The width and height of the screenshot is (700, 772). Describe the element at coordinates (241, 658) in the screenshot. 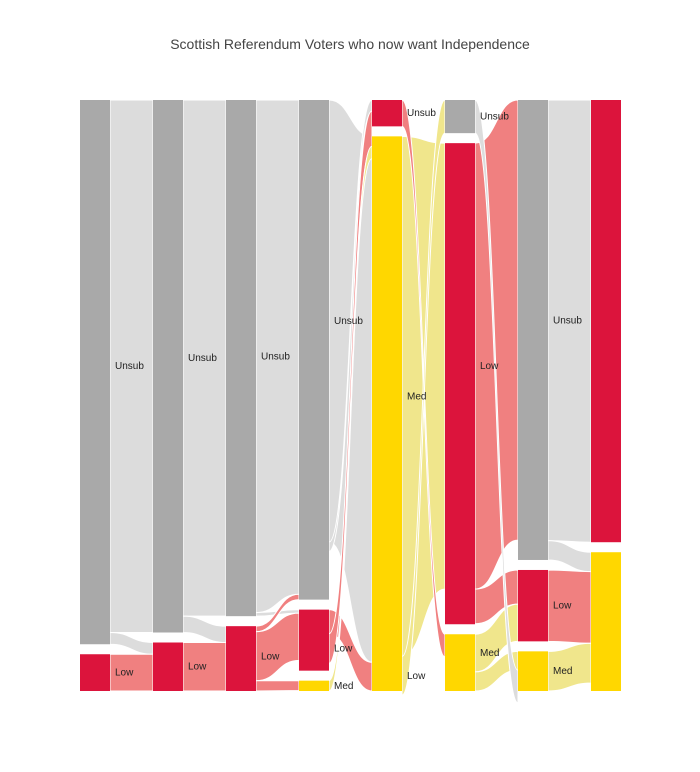

I see `node-2-low` at that location.